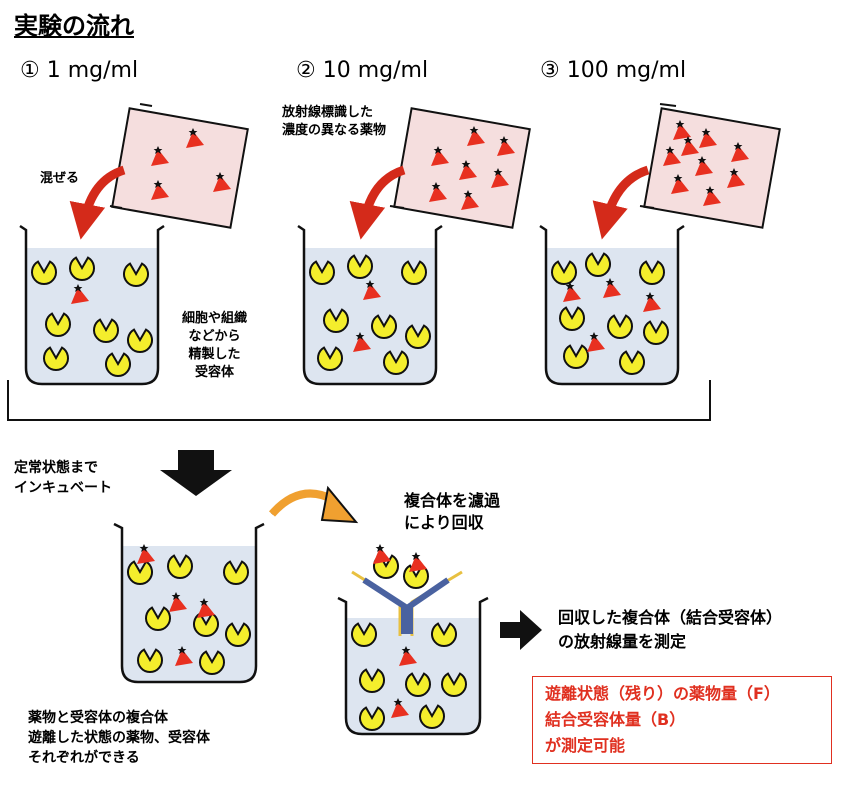 The width and height of the screenshot is (858, 786). Describe the element at coordinates (196, 473) in the screenshot. I see `incubate-arrow` at that location.